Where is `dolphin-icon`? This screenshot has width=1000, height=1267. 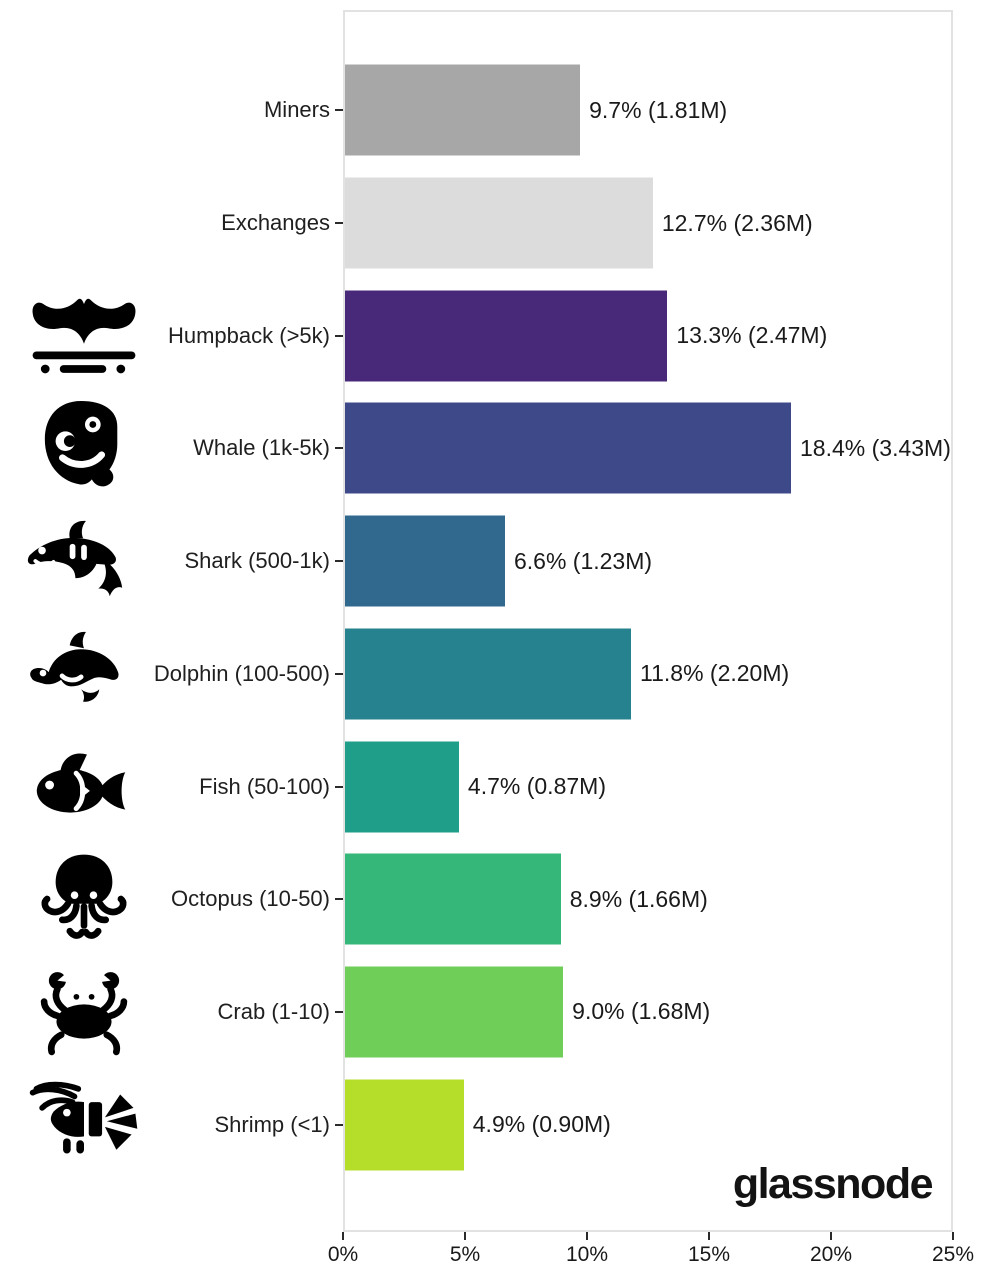
dolphin-icon is located at coordinates (84, 674).